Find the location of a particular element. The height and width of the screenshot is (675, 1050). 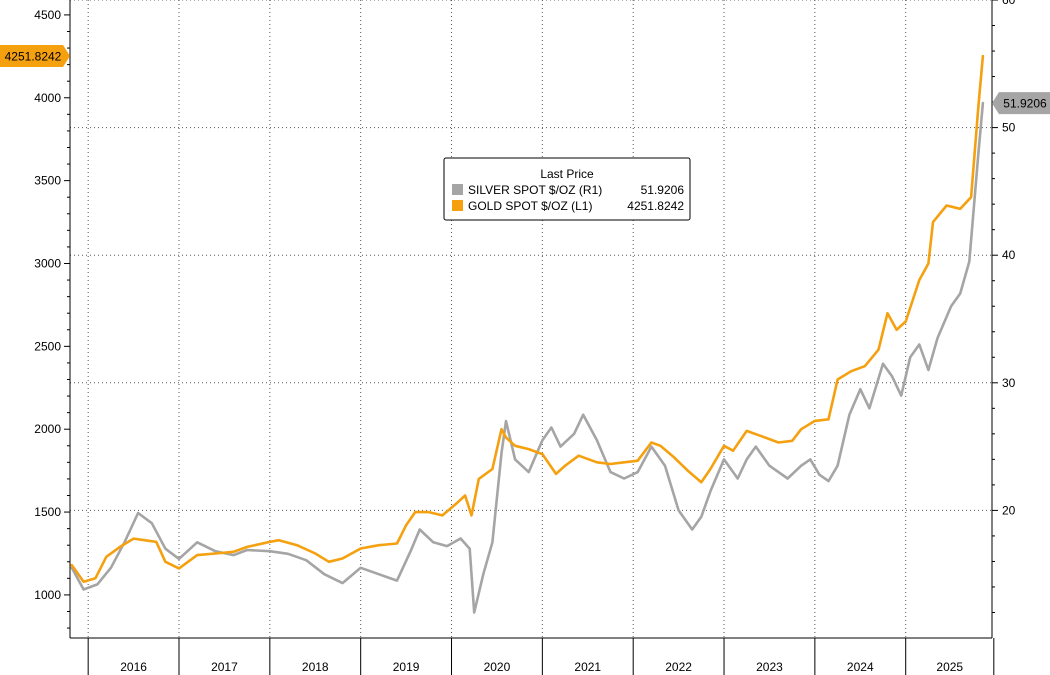

legend-value-silver: 51.9206 is located at coordinates (663, 190).